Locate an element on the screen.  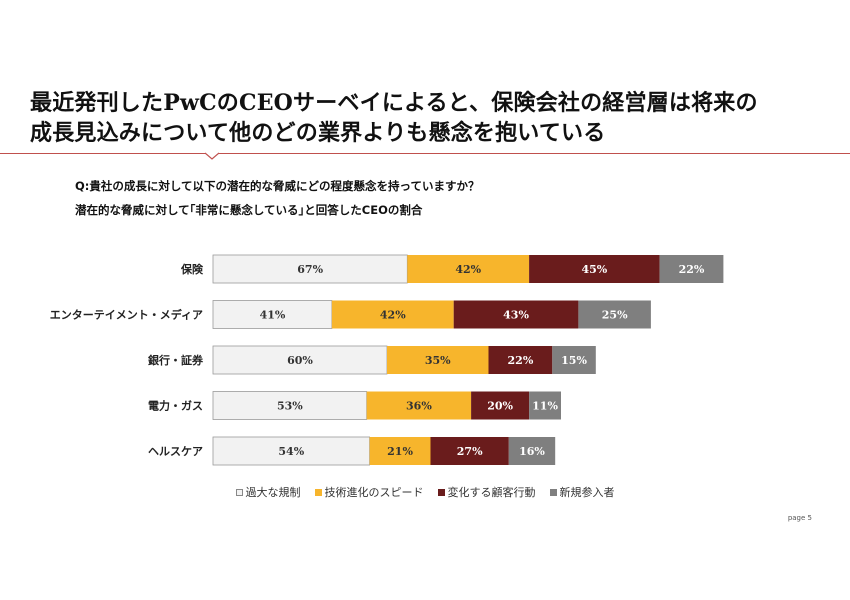
title-line-2: 成長見込みについて他のどの業界よりも懸念を抱いている is located at coordinates (318, 133).